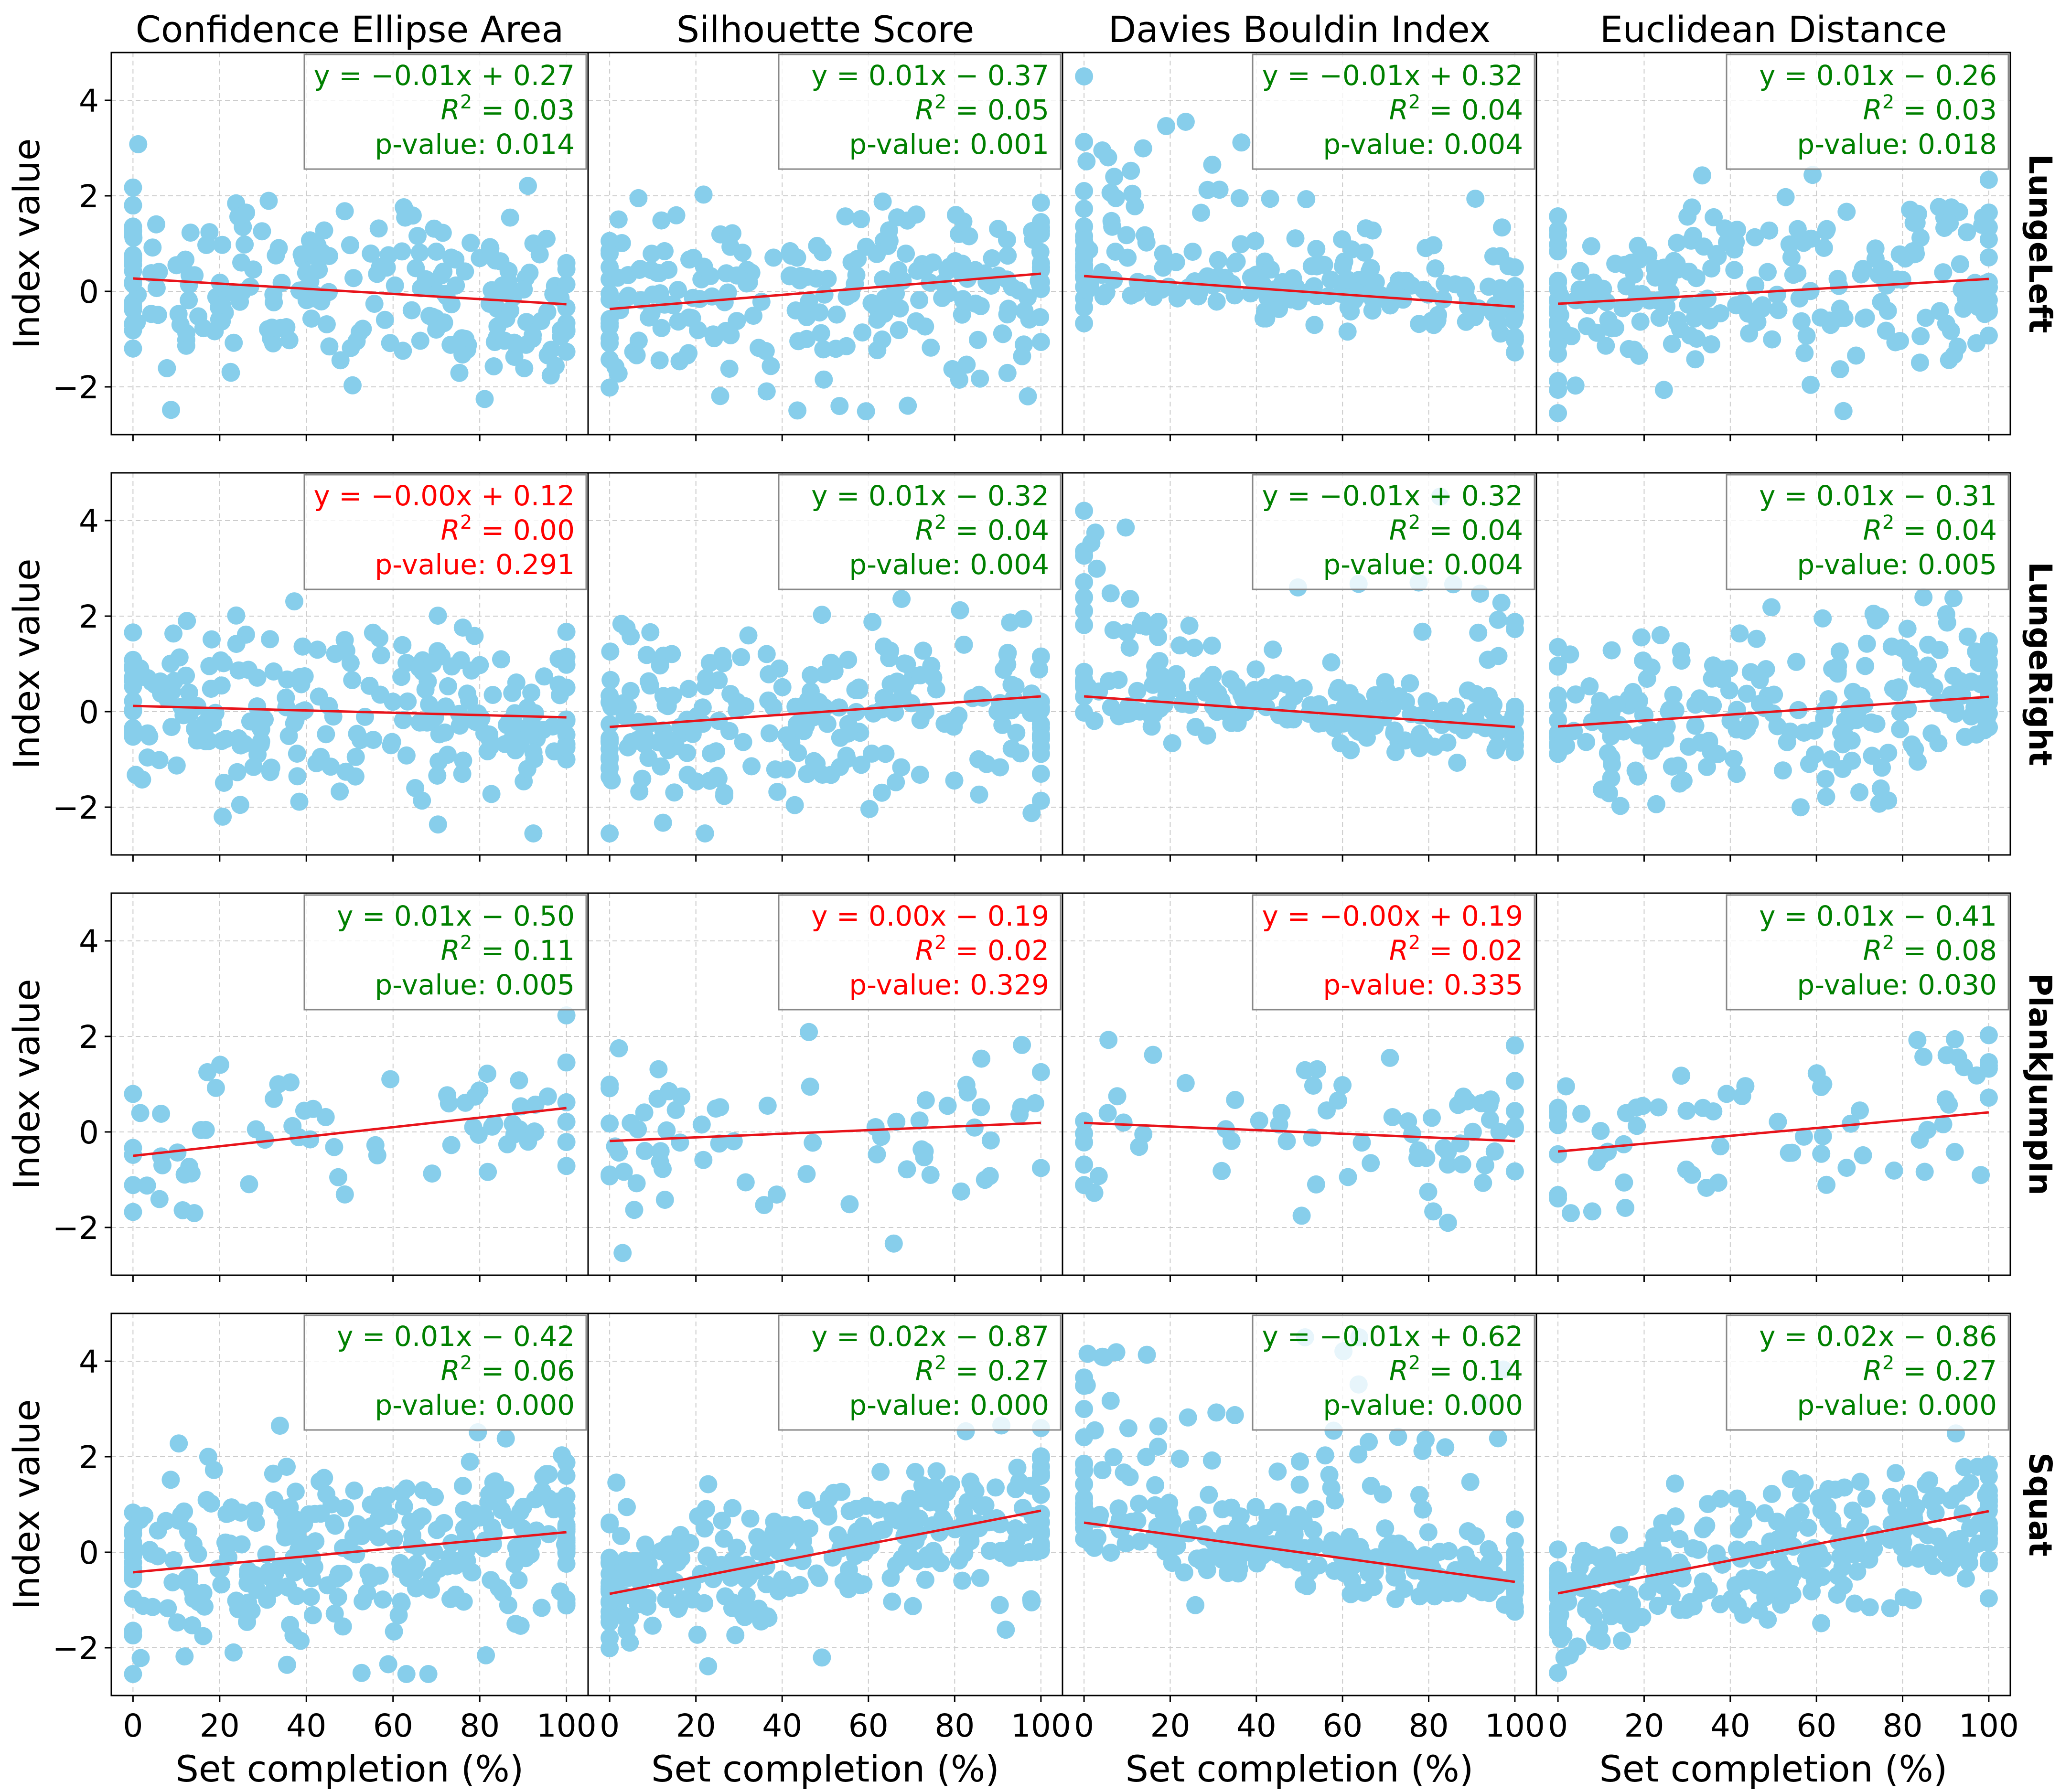 This screenshot has height=1792, width=2071. Describe the element at coordinates (1773, 244) in the screenshot. I see `panel-frame-r0c3` at that location.